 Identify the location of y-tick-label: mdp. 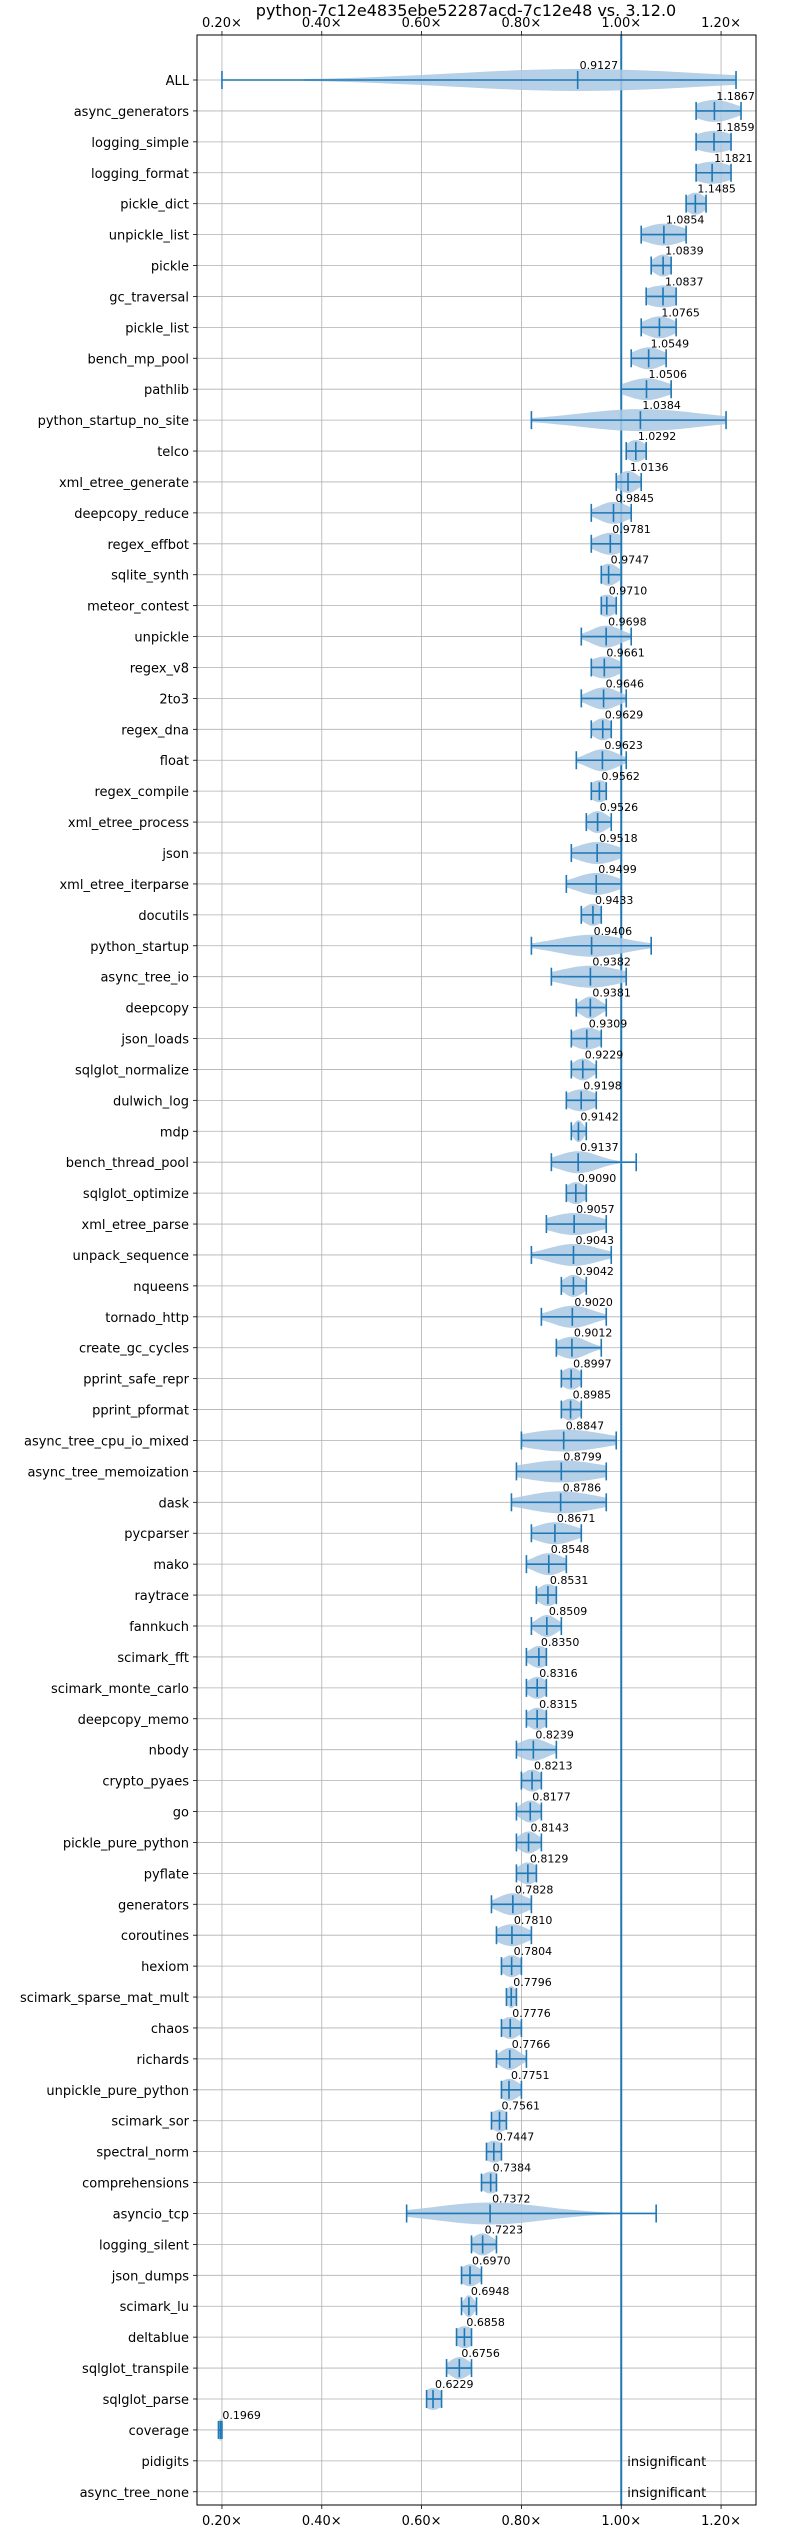
(174, 1132).